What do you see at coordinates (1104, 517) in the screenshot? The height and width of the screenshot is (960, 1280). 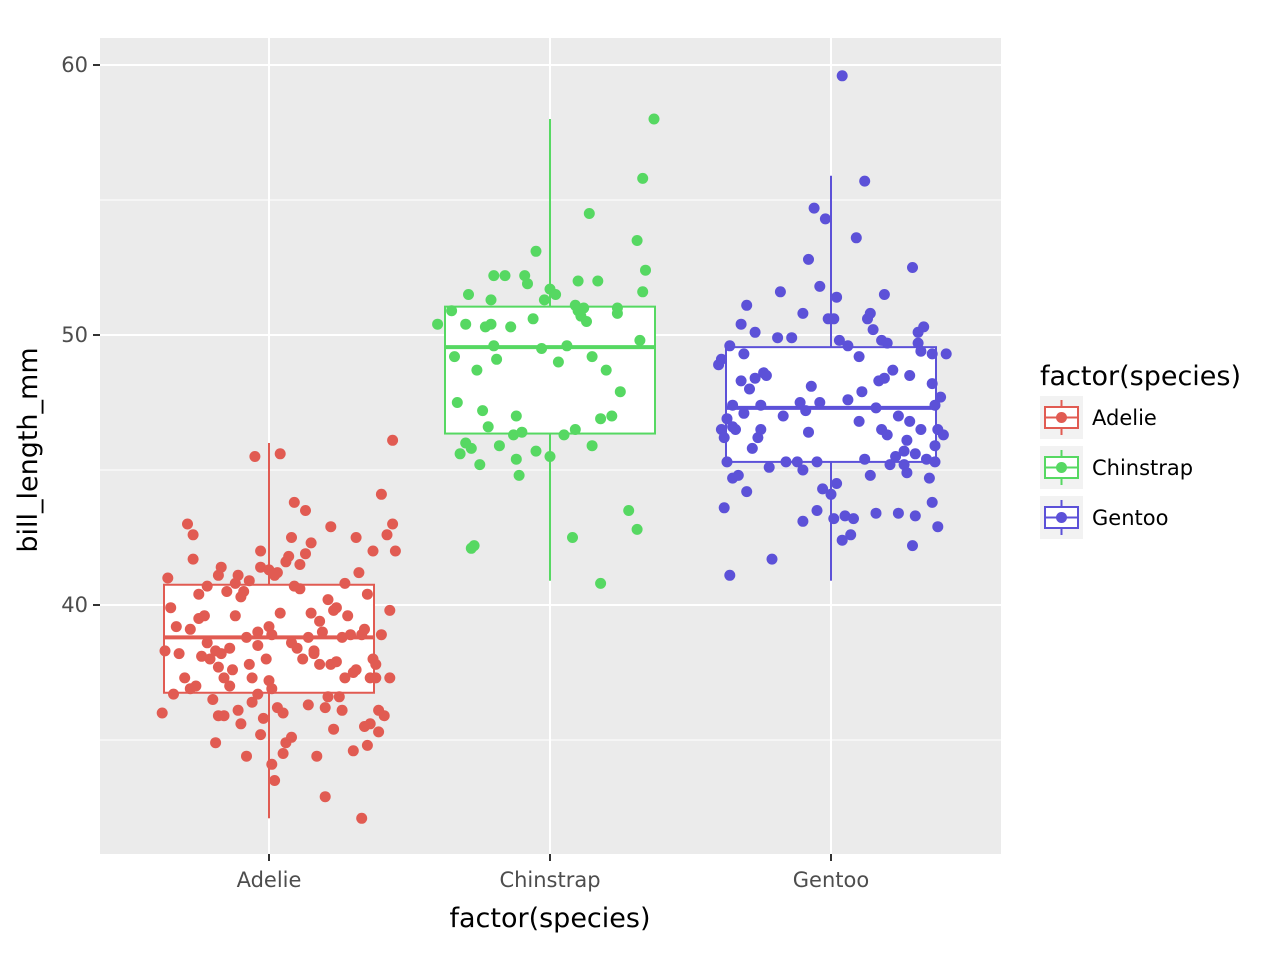 I see `legend-item-gentoo: Gentoo` at bounding box center [1104, 517].